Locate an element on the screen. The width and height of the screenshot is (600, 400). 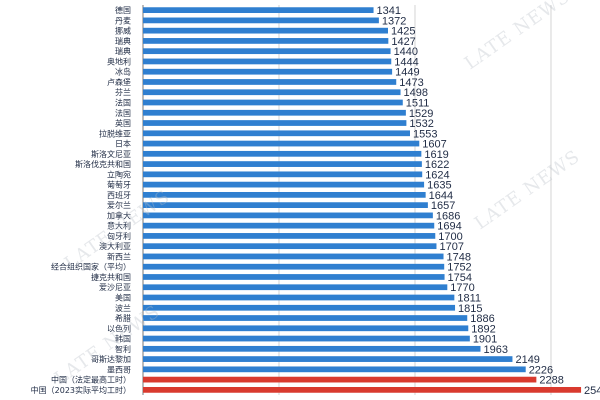
value-label: 2548 is located at coordinates (592, 391).